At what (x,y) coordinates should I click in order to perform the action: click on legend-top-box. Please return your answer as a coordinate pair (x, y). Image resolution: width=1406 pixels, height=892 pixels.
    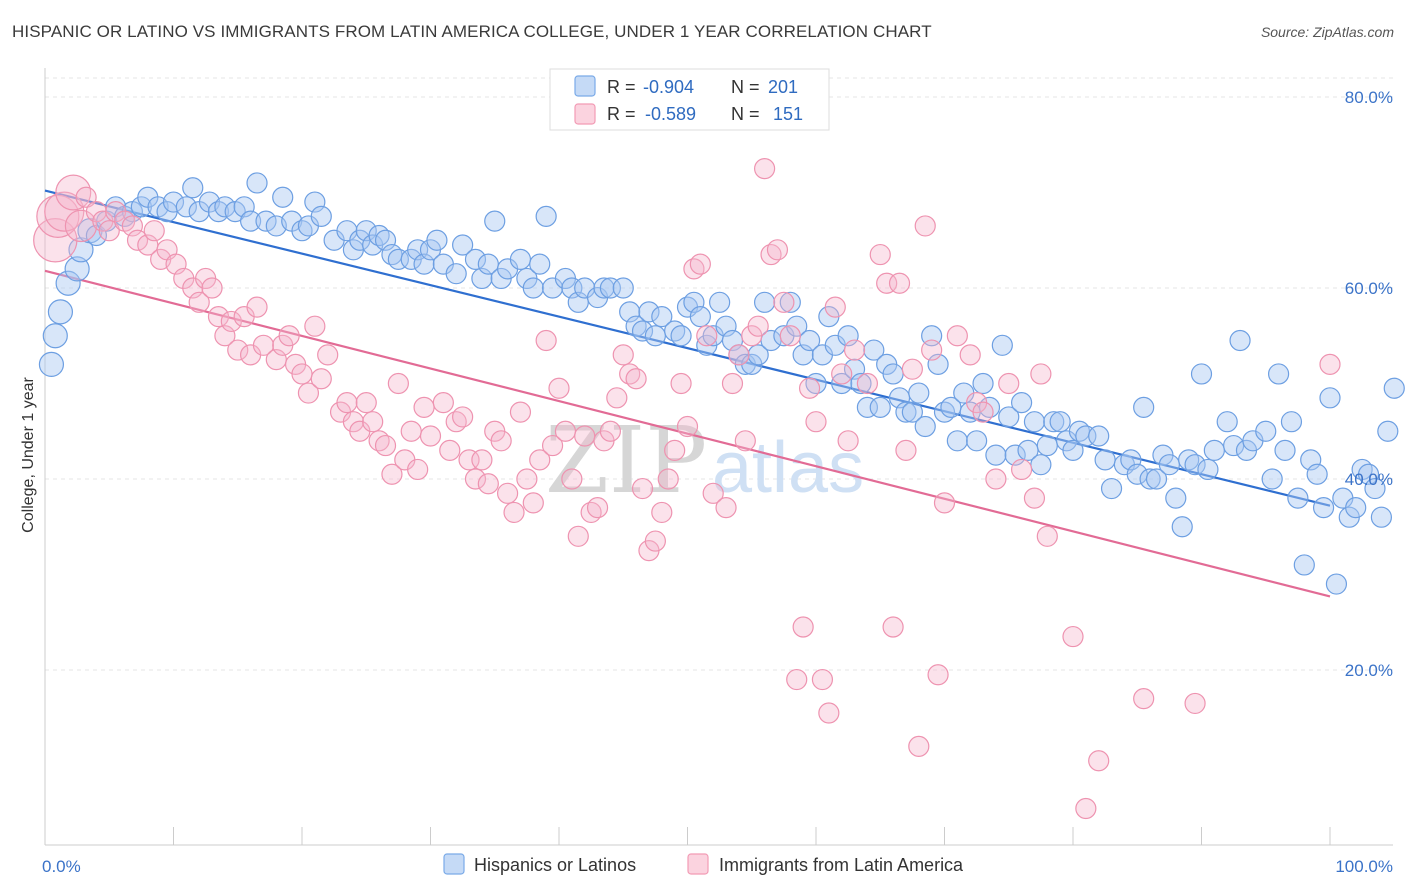
    Looking at the image, I should click on (689, 99).